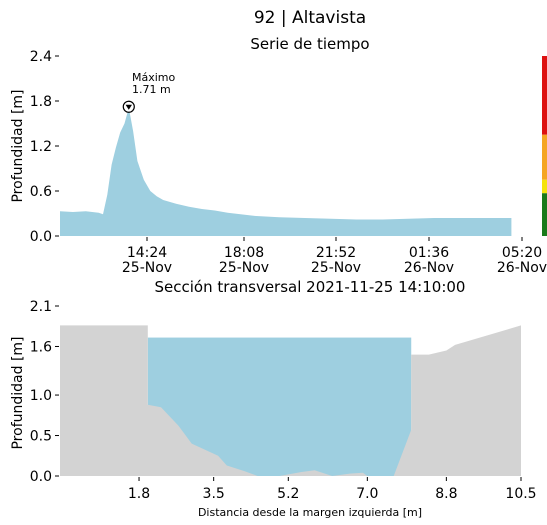 This screenshot has width=547, height=525. Describe the element at coordinates (522, 268) in the screenshot. I see `x-tick-date-4: 26-Nov` at that location.